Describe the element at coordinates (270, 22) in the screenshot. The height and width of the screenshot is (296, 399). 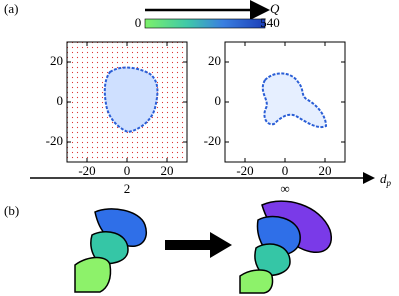
I see `colorbar-max: 540` at that location.